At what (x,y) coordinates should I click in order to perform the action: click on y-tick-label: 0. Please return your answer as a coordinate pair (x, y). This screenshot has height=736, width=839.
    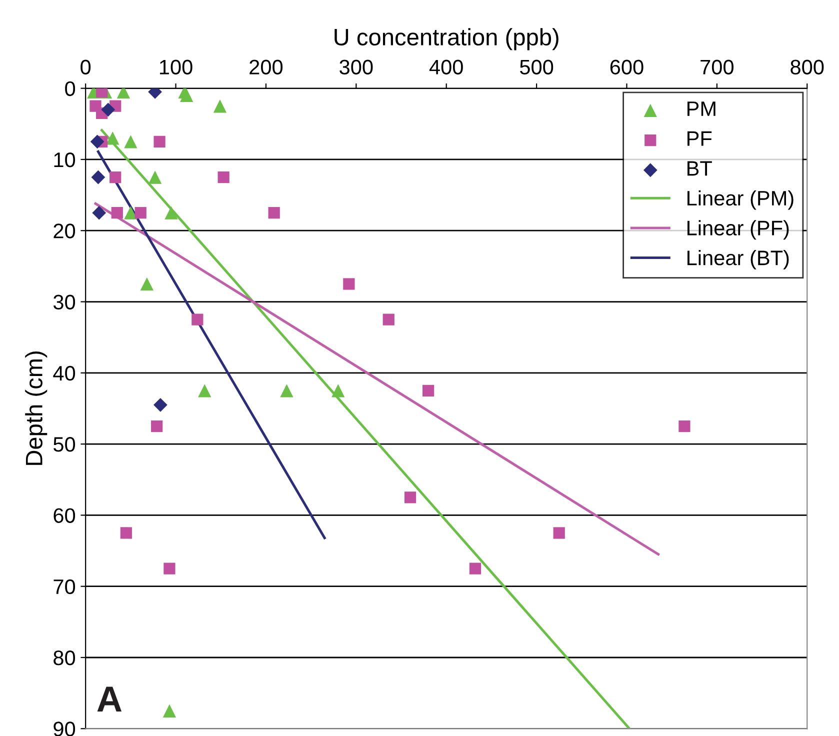
    Looking at the image, I should click on (70, 88).